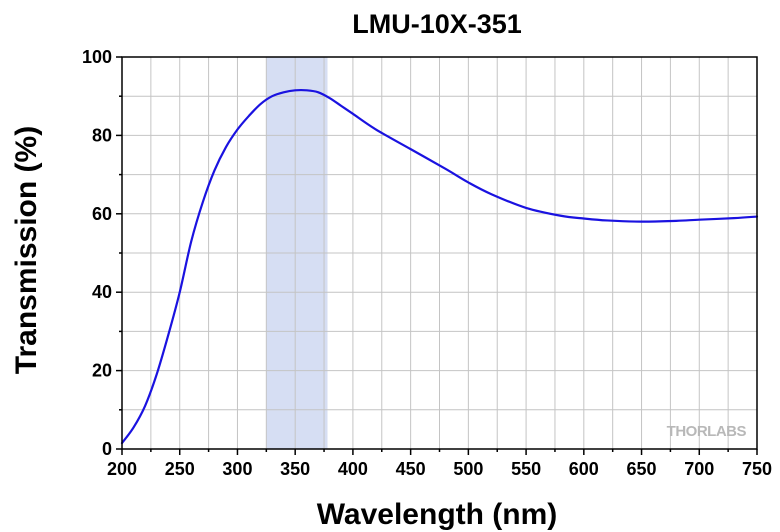 The image size is (780, 532). I want to click on chart-title: LMU-10X-351, so click(437, 24).